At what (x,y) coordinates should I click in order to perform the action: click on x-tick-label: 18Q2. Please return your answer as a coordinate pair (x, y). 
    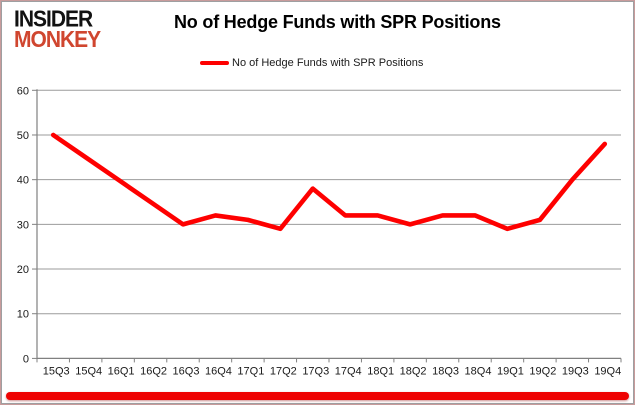
    Looking at the image, I should click on (413, 371).